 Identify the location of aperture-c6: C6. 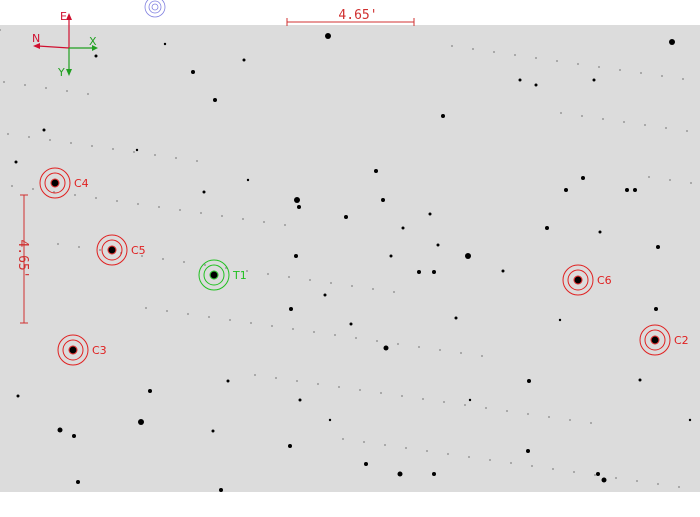
(587, 280).